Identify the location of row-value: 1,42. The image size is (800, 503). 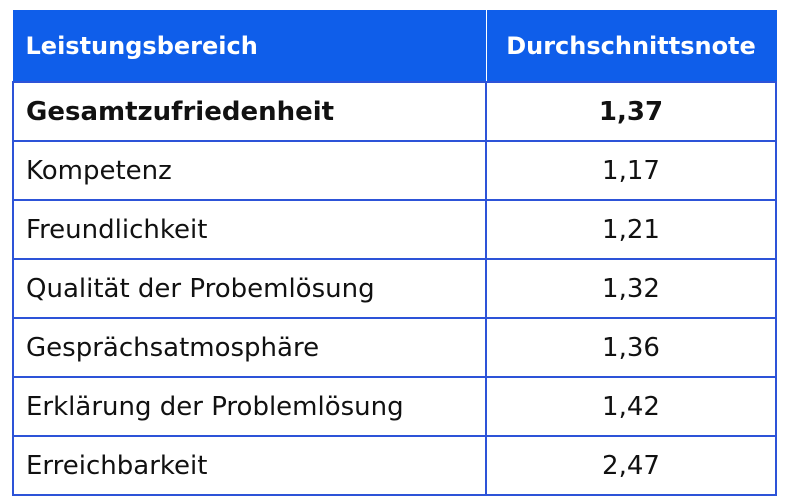
(631, 406).